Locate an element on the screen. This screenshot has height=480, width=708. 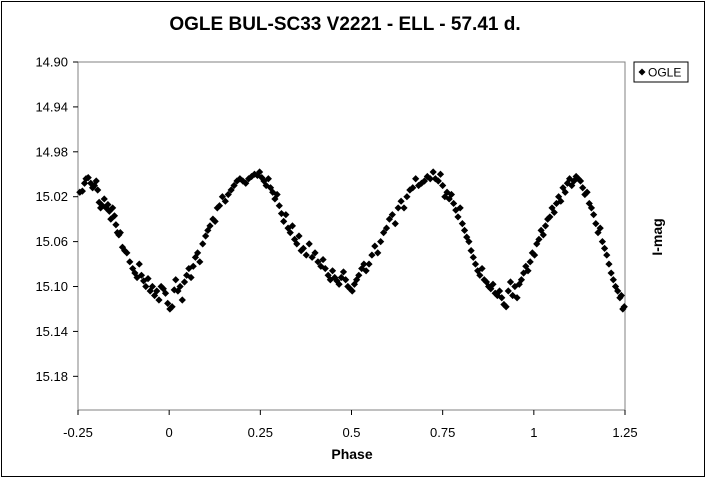
x-tick-label: 0.25 is located at coordinates (260, 432).